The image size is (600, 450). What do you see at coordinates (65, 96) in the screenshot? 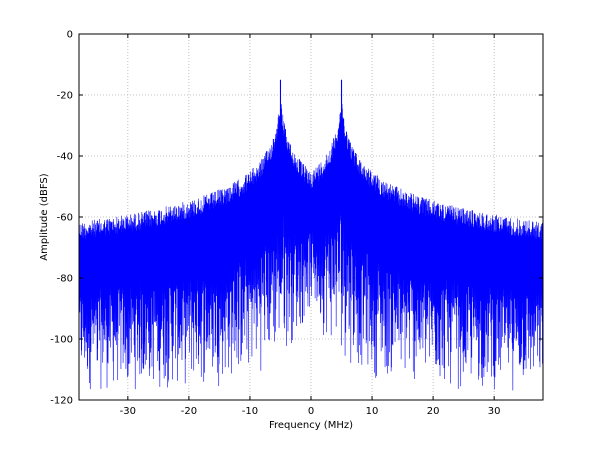
I see `y-tick-label: -20` at bounding box center [65, 96].